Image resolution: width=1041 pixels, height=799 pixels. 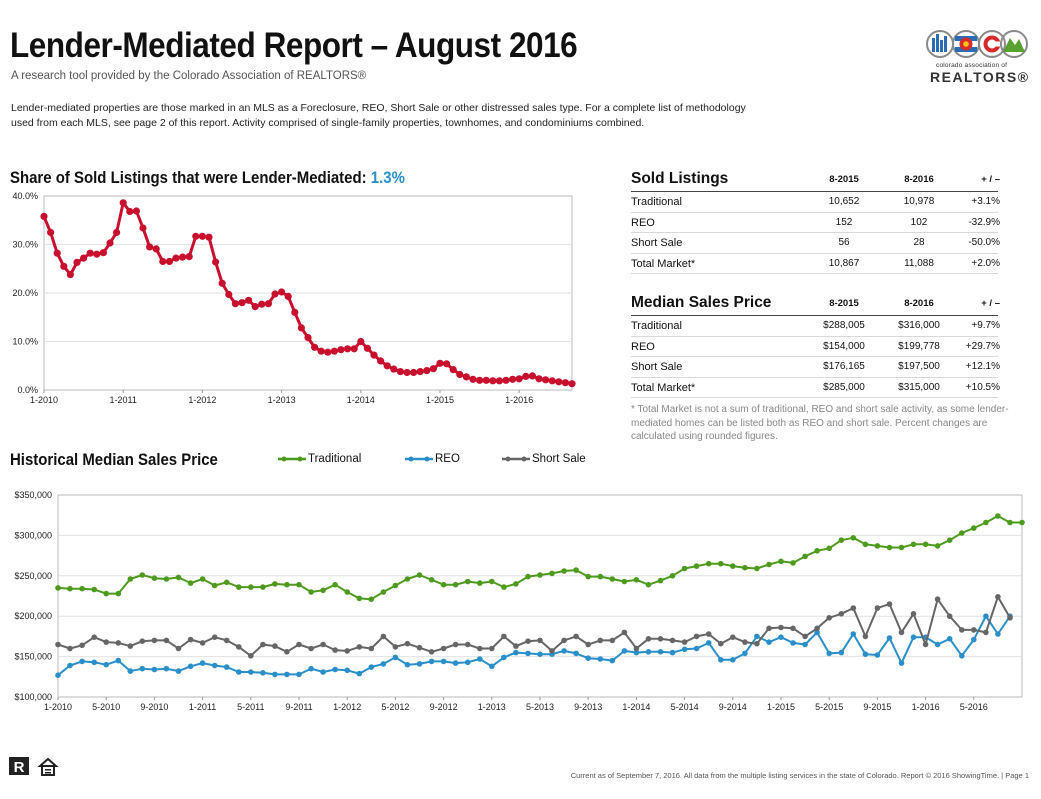 What do you see at coordinates (250, 707) in the screenshot?
I see `x-tick-label: 5-2011` at bounding box center [250, 707].